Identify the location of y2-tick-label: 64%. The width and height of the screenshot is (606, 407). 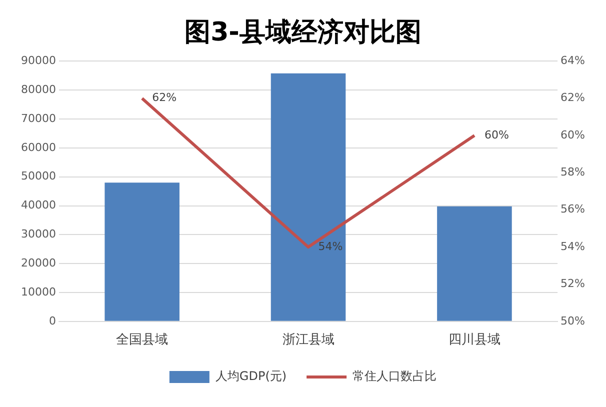
(573, 61).